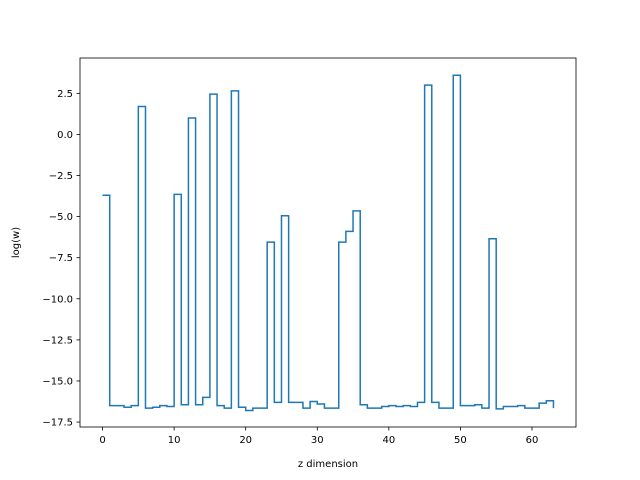 The height and width of the screenshot is (480, 640). Describe the element at coordinates (174, 440) in the screenshot. I see `x-tick-label: 10` at that location.